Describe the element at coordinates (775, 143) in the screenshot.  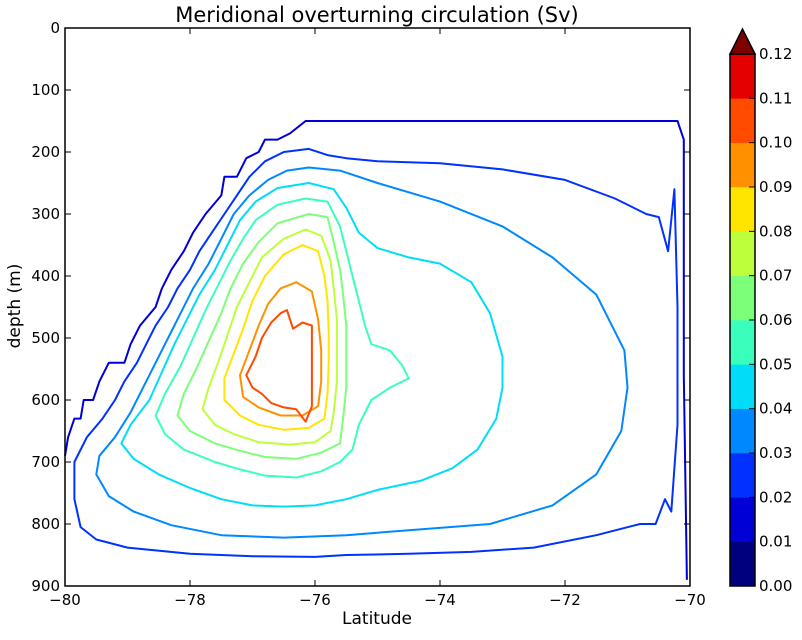
I see `colorbar-tick-label: 0.10` at that location.